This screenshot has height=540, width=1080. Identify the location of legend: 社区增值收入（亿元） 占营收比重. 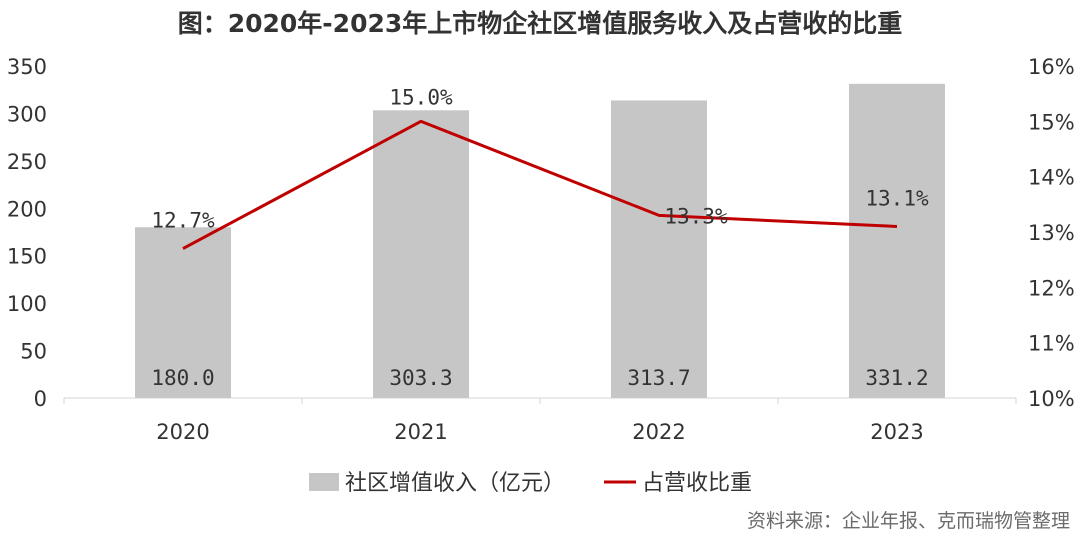
(530, 483).